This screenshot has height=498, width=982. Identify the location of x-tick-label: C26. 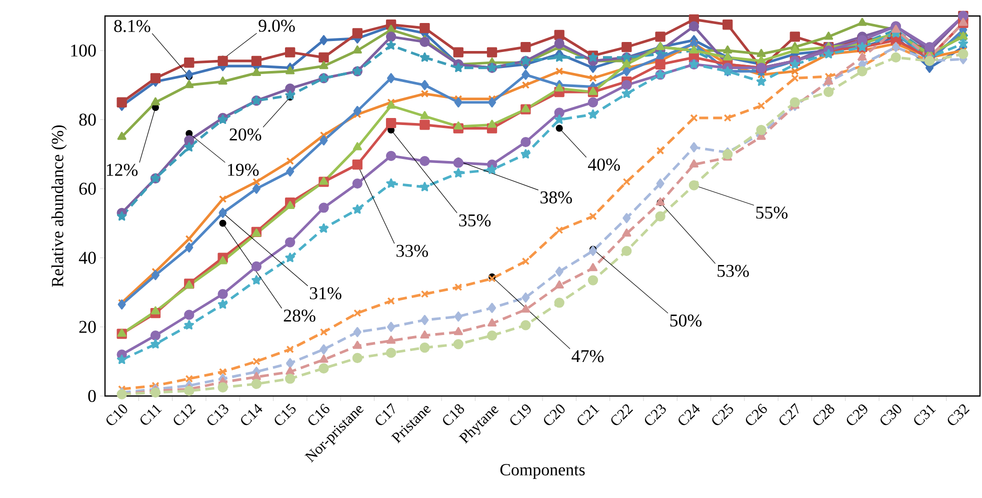
(756, 415).